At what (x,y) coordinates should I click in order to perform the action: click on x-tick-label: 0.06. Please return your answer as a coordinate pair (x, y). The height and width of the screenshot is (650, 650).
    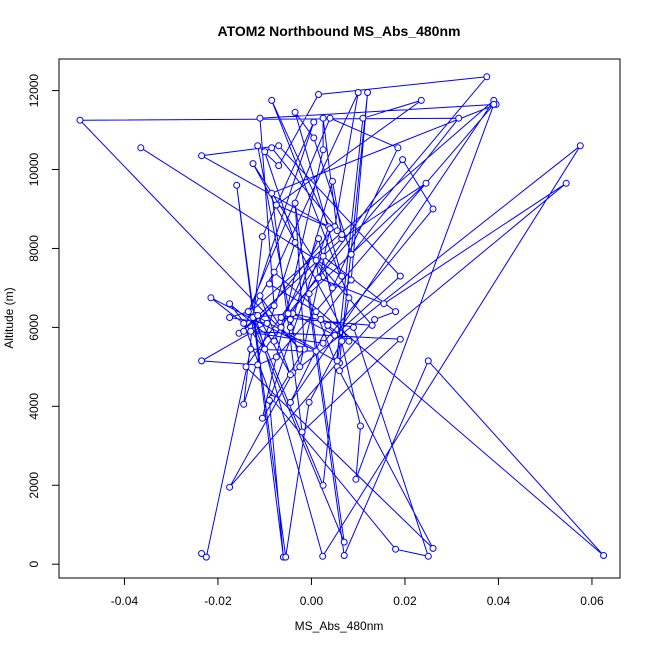
    Looking at the image, I should click on (592, 601).